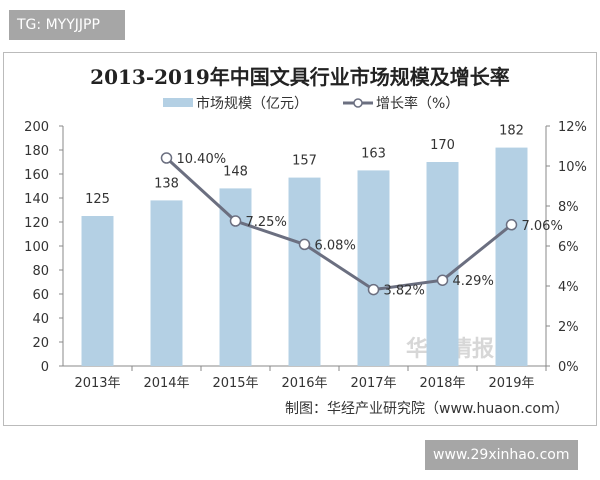 The height and width of the screenshot is (480, 600). Describe the element at coordinates (511, 131) in the screenshot. I see `bar-data-label: 182` at that location.